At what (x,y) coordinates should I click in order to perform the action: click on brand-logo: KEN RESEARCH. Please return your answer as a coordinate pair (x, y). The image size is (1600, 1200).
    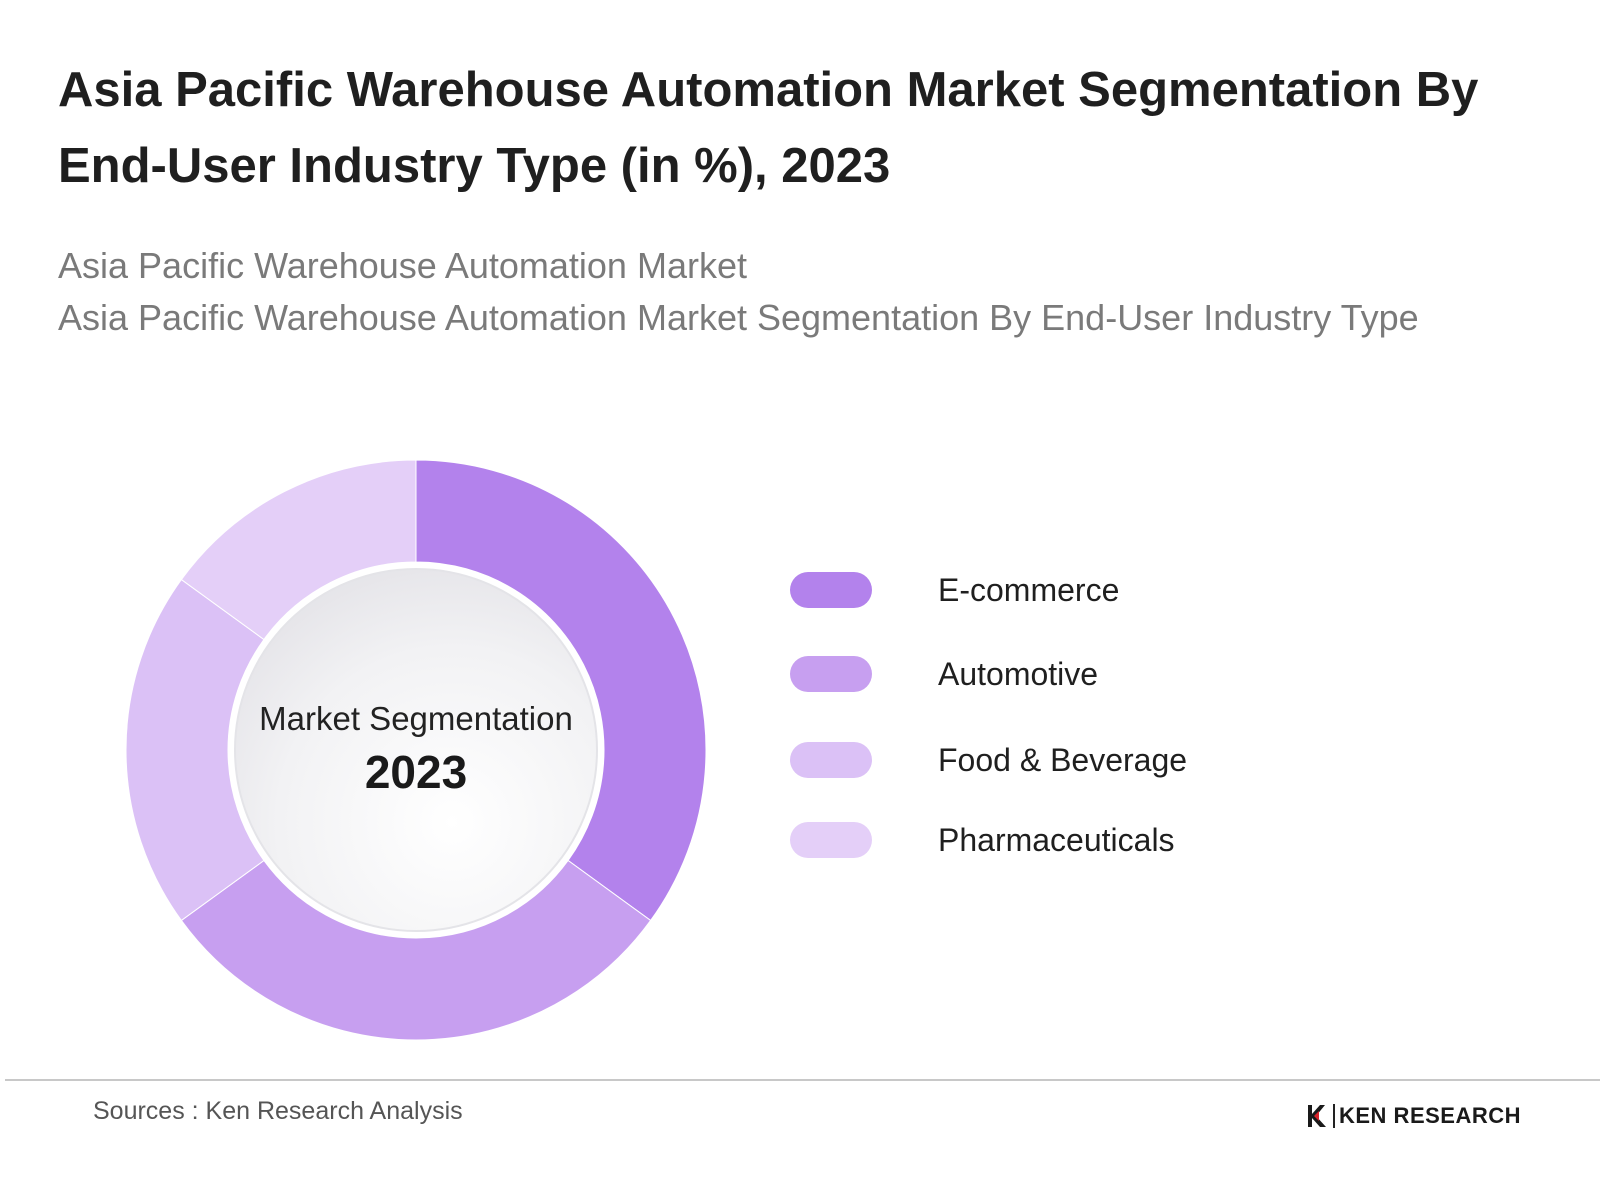
    Looking at the image, I should click on (1413, 1116).